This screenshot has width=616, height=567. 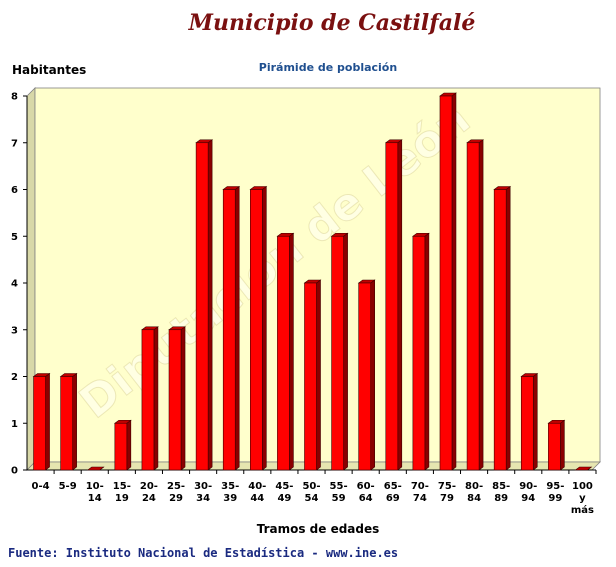 What do you see at coordinates (14, 143) in the screenshot?
I see `y-tick-label: 7` at bounding box center [14, 143].